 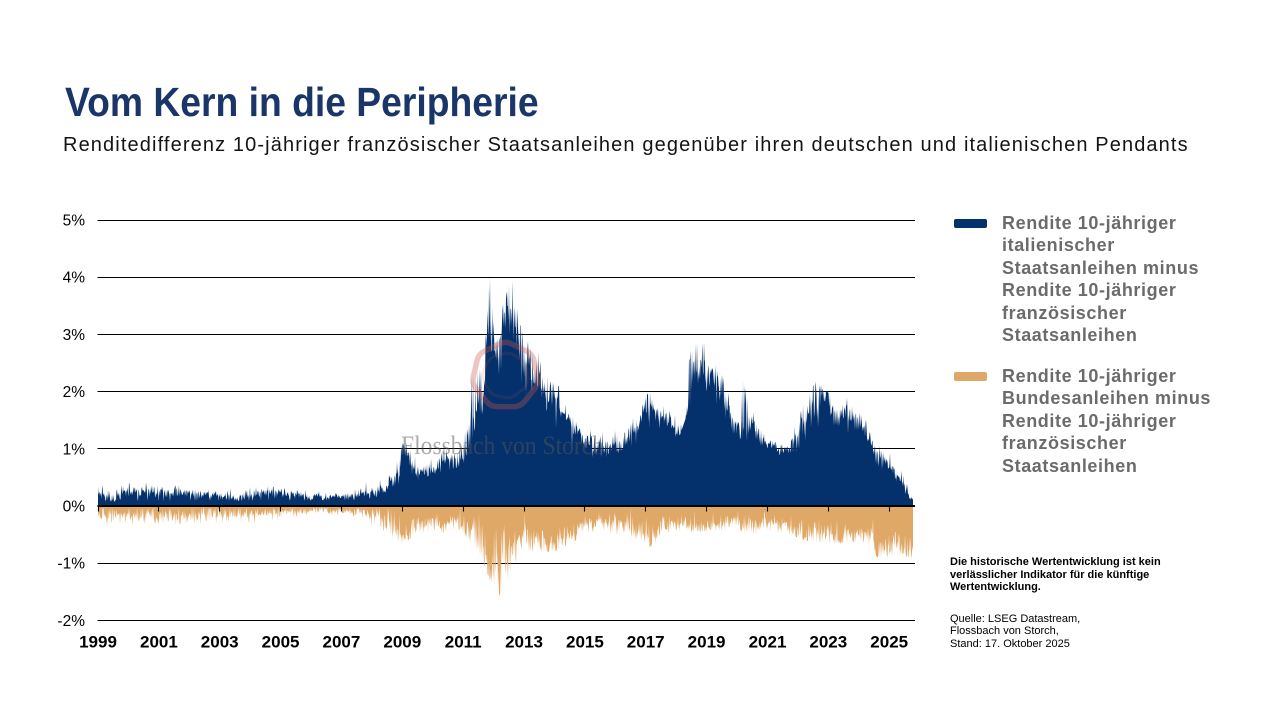 I want to click on svg-text: 0%, so click(x=74, y=507).